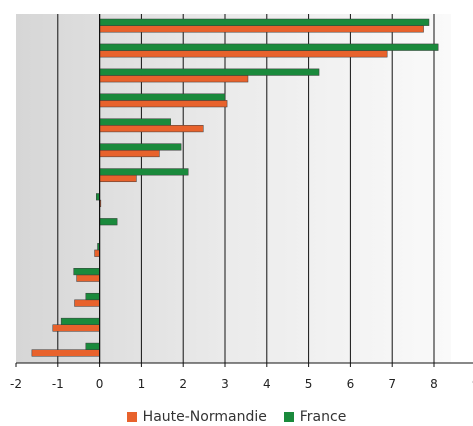 Image resolution: width=473 pixels, height=426 pixels. What do you see at coordinates (204, 417) in the screenshot?
I see `legend-label-haute-normandie: Haute-Normandie` at bounding box center [204, 417].